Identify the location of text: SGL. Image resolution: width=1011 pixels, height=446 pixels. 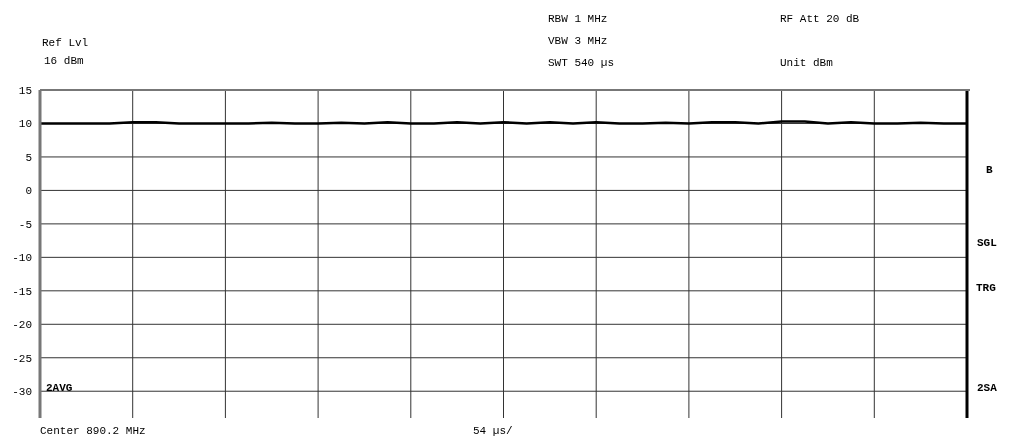
(987, 243).